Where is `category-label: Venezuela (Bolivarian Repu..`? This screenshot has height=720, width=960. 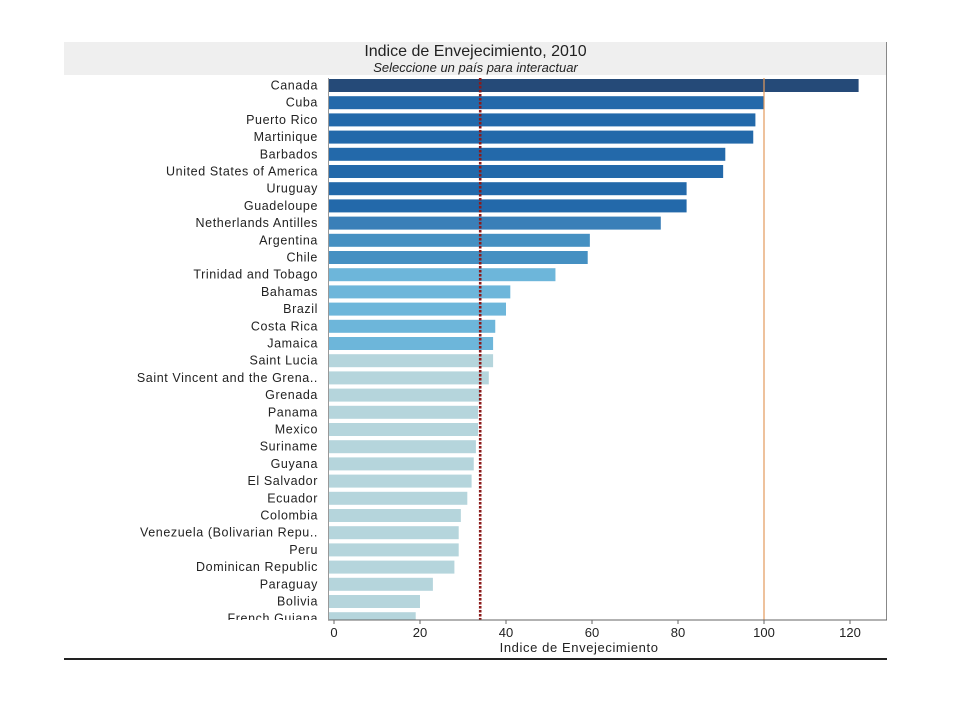 category-label: Venezuela (Bolivarian Repu.. is located at coordinates (229, 533).